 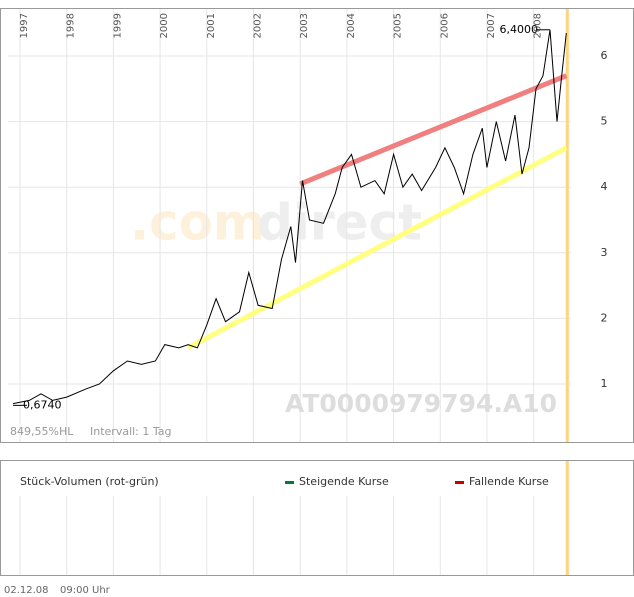 I want to click on trend-line, so click(x=433, y=130).